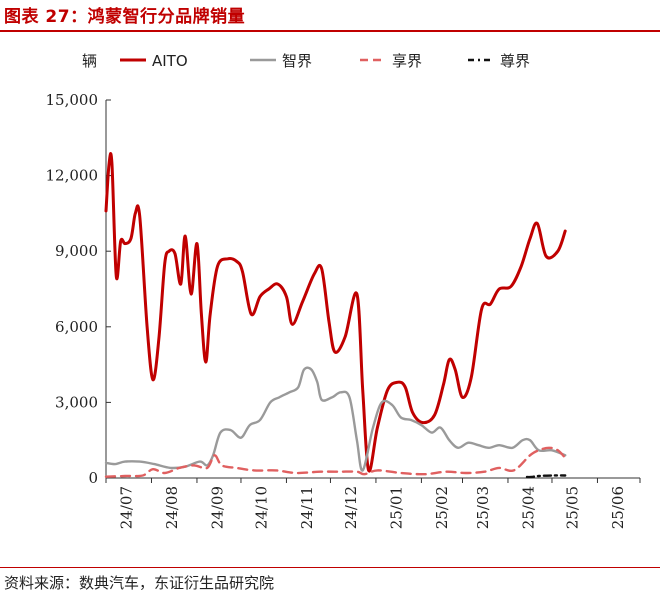  Describe the element at coordinates (407, 61) in the screenshot. I see `legend-label: 享界` at that location.